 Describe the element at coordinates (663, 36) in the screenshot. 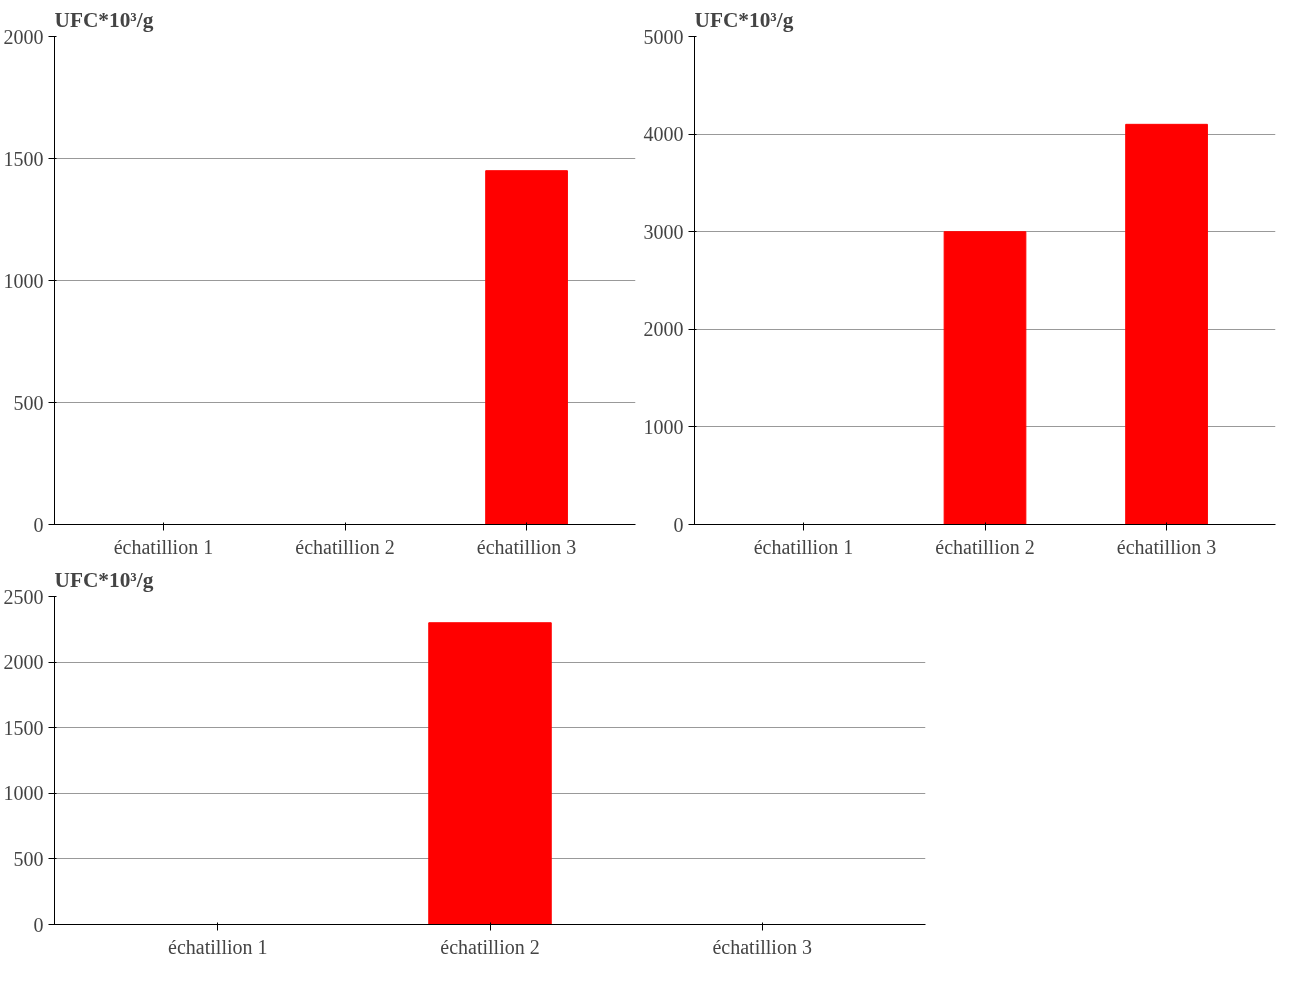

I see `y-tick-label: 5000` at that location.